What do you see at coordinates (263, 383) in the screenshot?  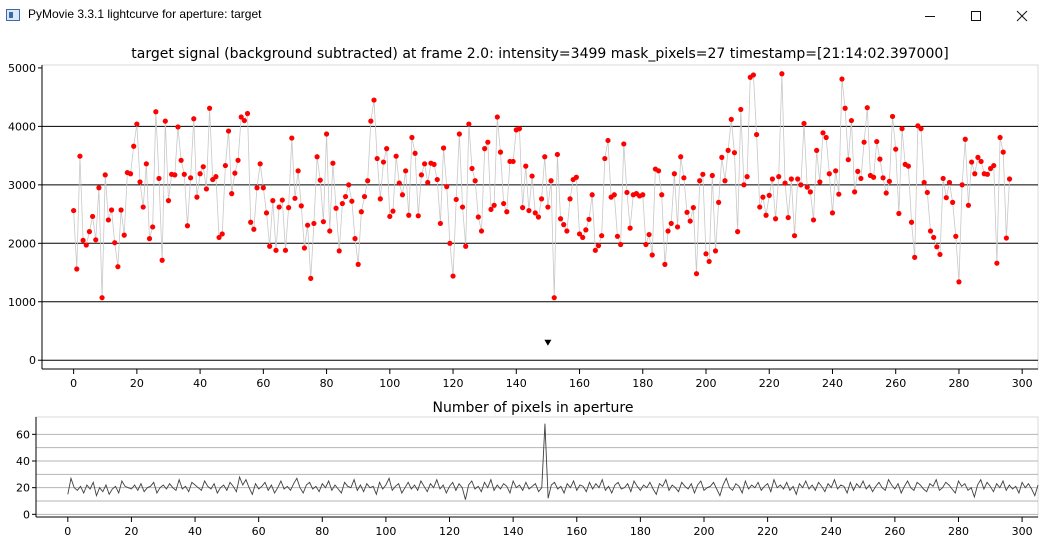 I see `signal-x-tick-label: 60` at bounding box center [263, 383].